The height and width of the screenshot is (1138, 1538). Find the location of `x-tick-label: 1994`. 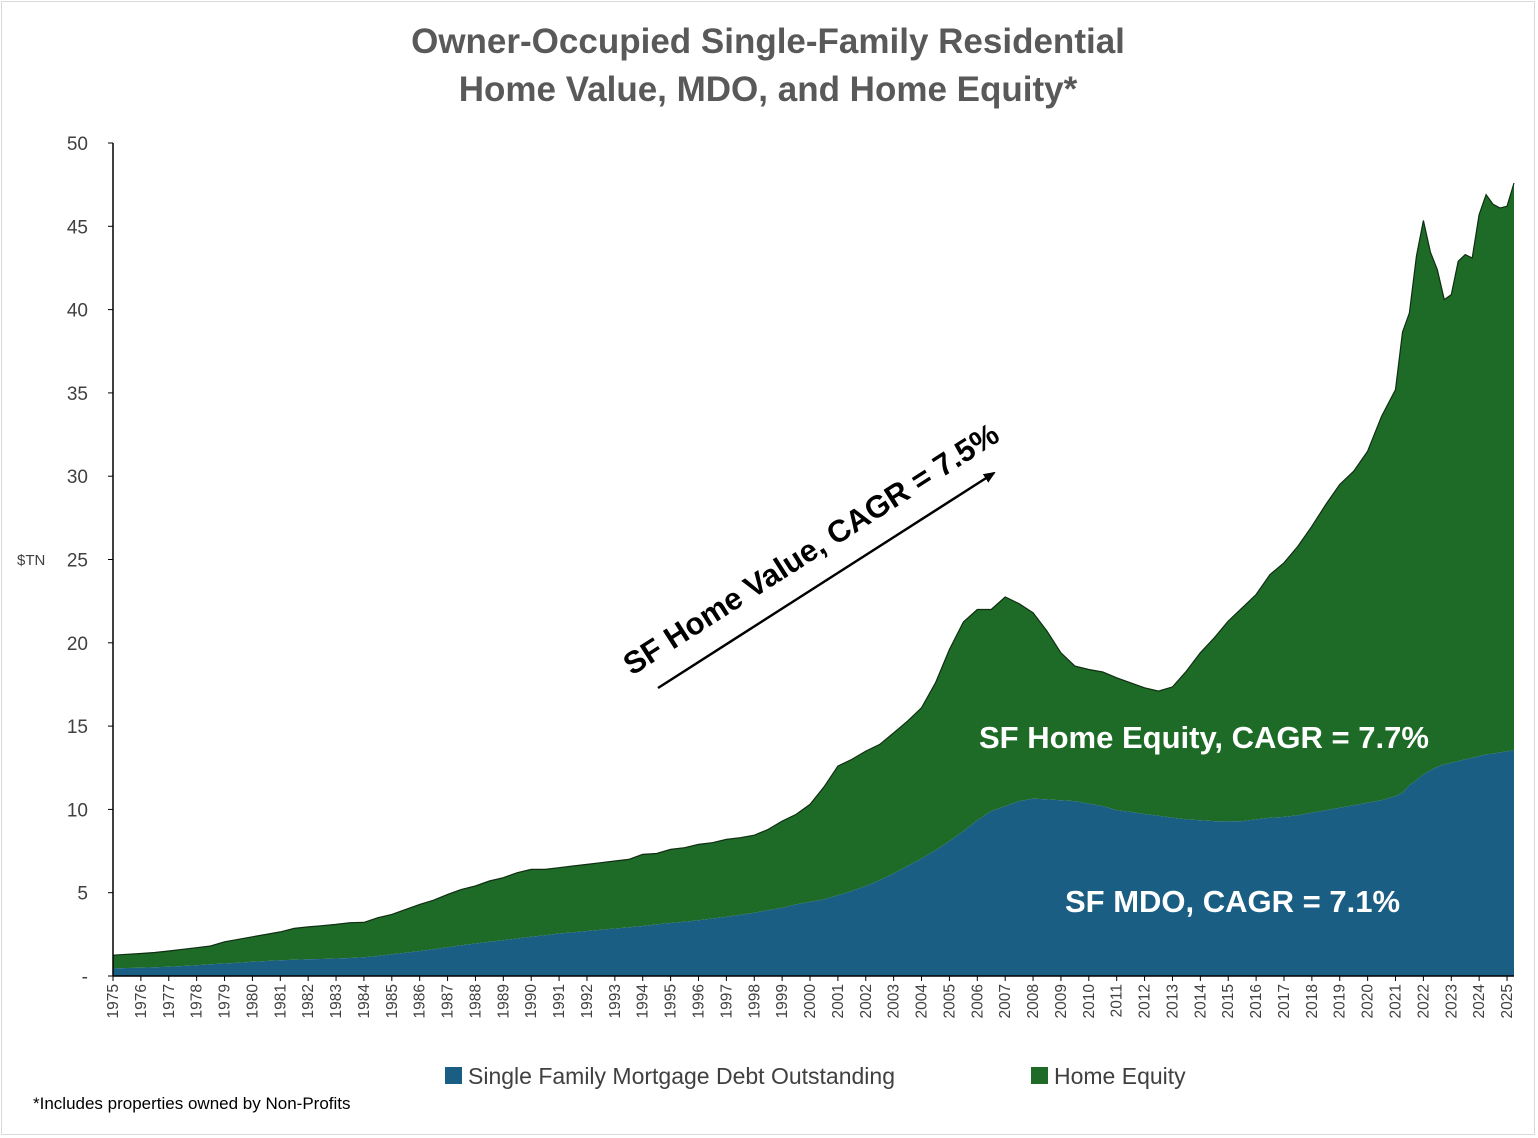

x-tick-label: 1994 is located at coordinates (643, 1001).